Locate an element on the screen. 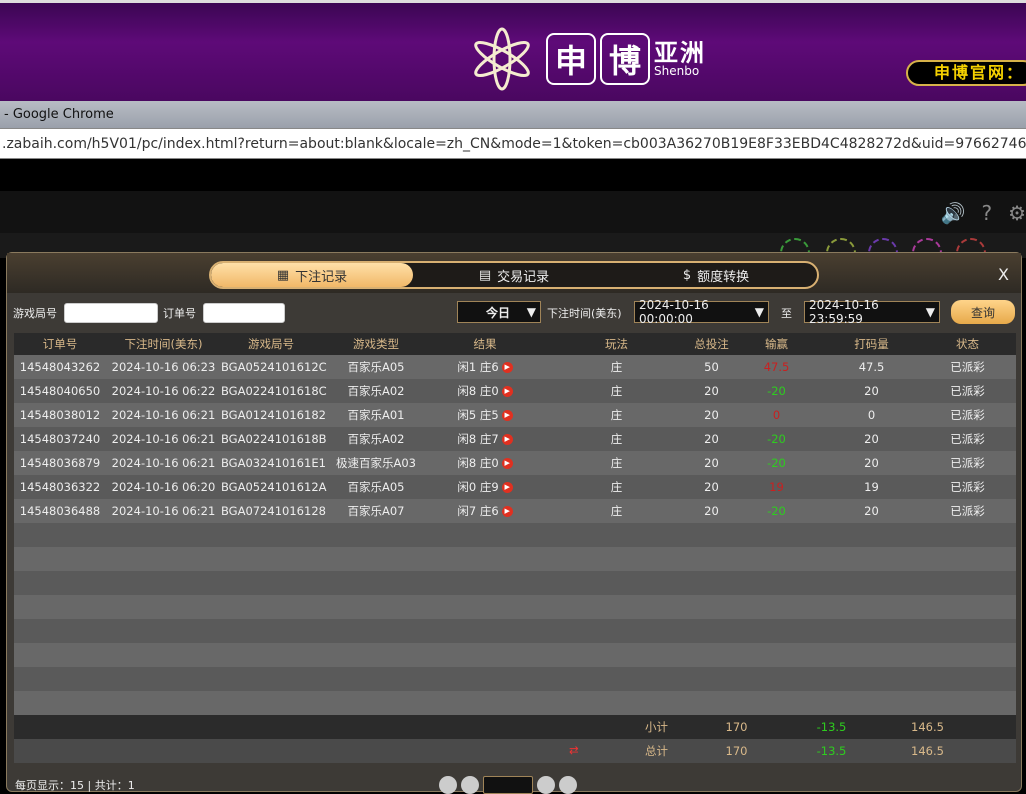 The width and height of the screenshot is (1026, 794). cell-text: BGA0524101612A is located at coordinates (274, 487).